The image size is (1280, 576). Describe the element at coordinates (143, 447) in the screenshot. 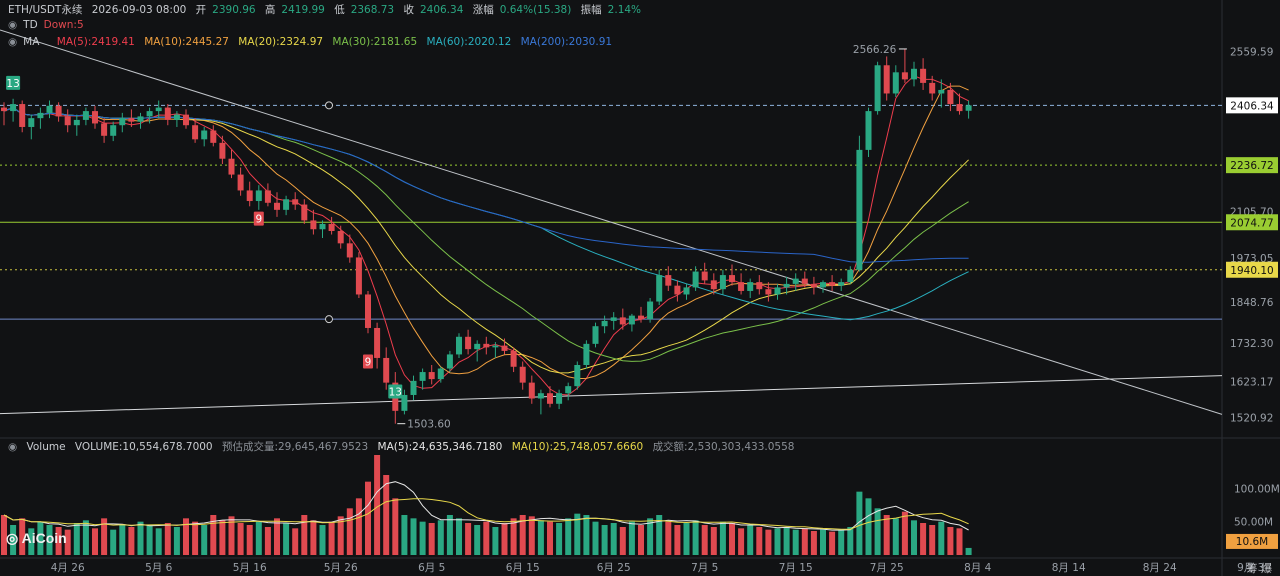

I see `volume-value: VOLUME:10,554,678.7000` at that location.